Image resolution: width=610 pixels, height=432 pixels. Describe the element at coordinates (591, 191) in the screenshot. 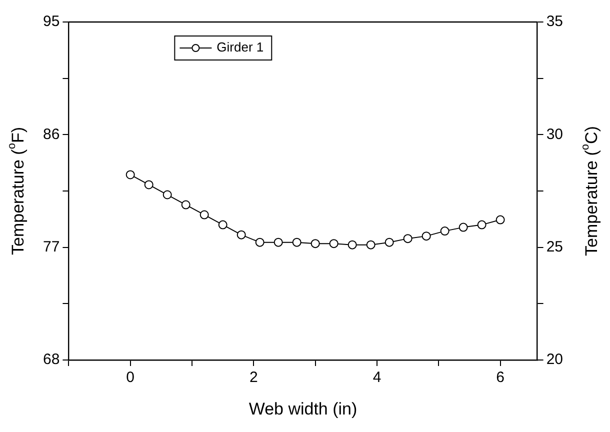

I see `y2-axis-title: Temperature (oC)` at that location.